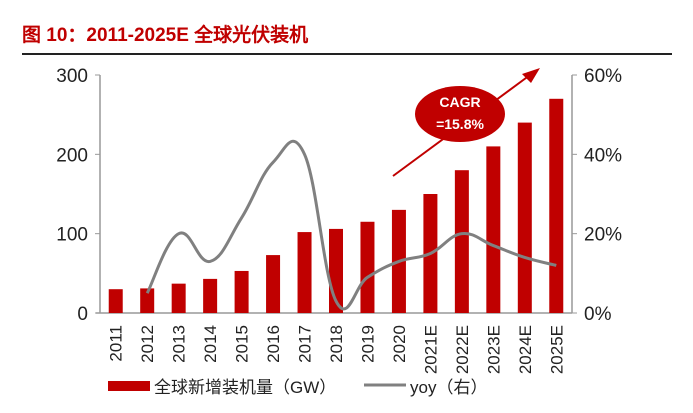 Image resolution: width=693 pixels, height=413 pixels. What do you see at coordinates (179, 344) in the screenshot?
I see `x-tick-label: 2013` at bounding box center [179, 344].